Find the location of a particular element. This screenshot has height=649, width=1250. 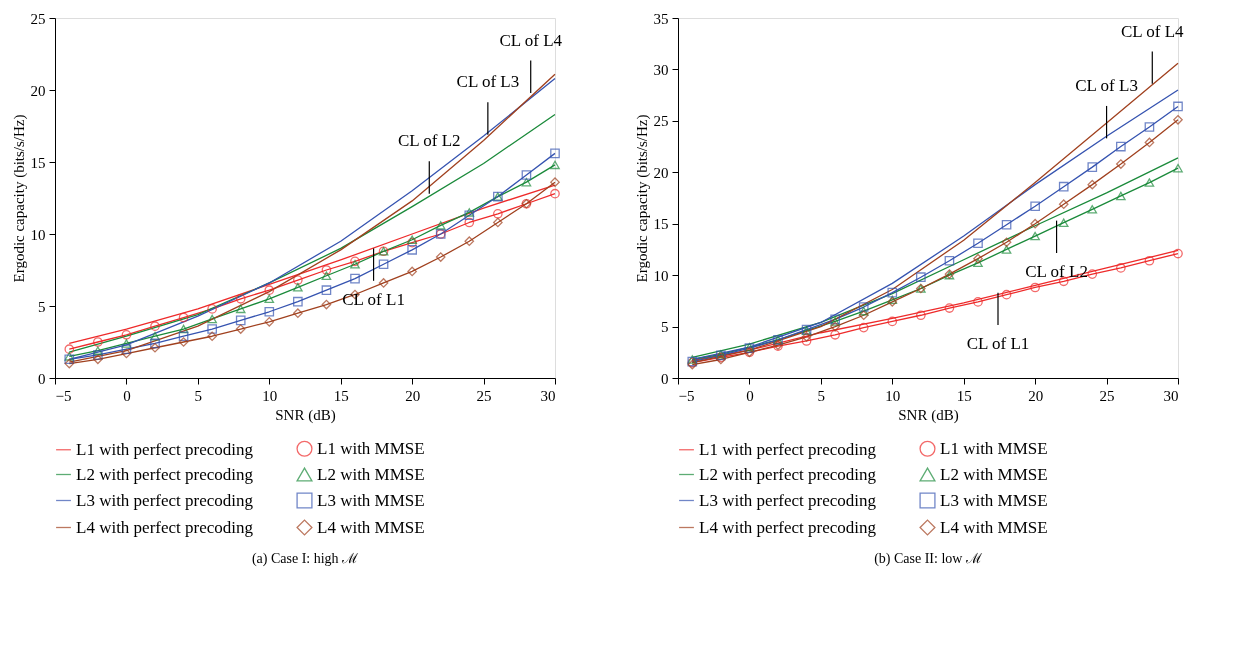

y-tick-label: 30 is located at coordinates (661, 69).